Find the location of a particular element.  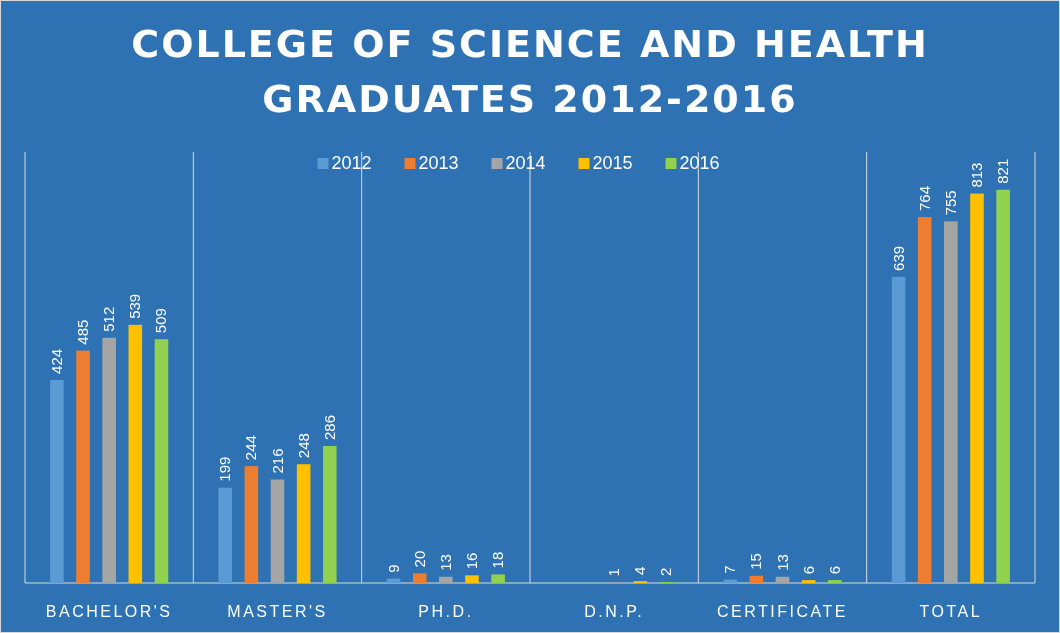

data-label: 755 is located at coordinates (950, 203).